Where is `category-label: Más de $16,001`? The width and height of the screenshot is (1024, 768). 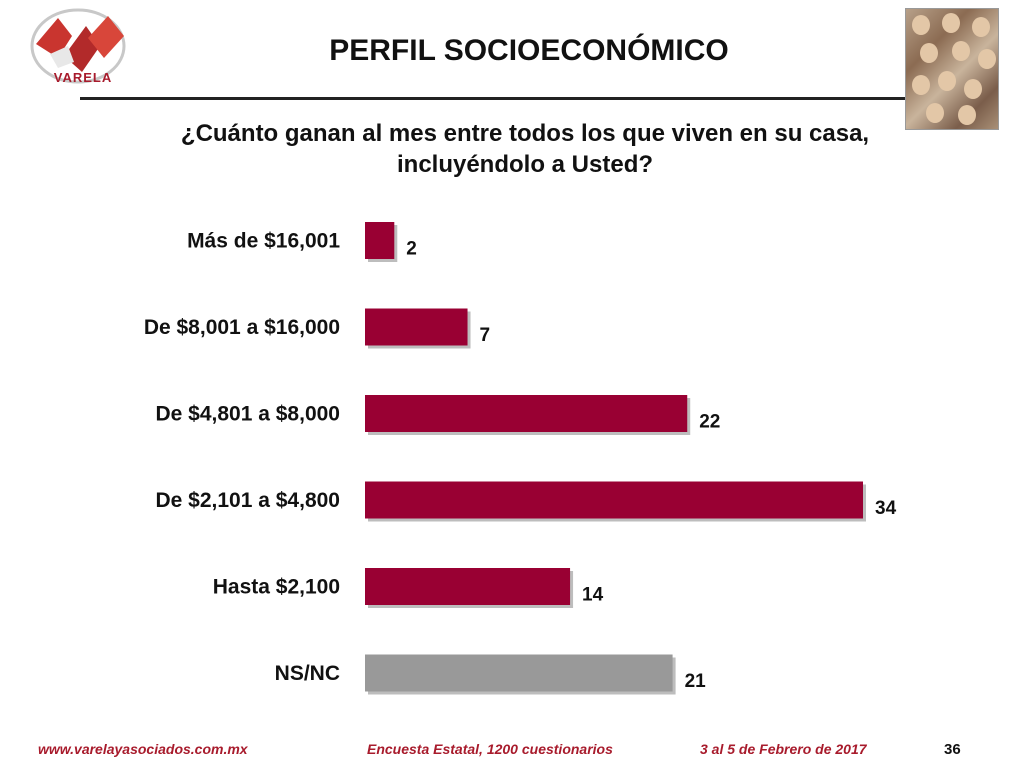 category-label: Más de $16,001 is located at coordinates (263, 241).